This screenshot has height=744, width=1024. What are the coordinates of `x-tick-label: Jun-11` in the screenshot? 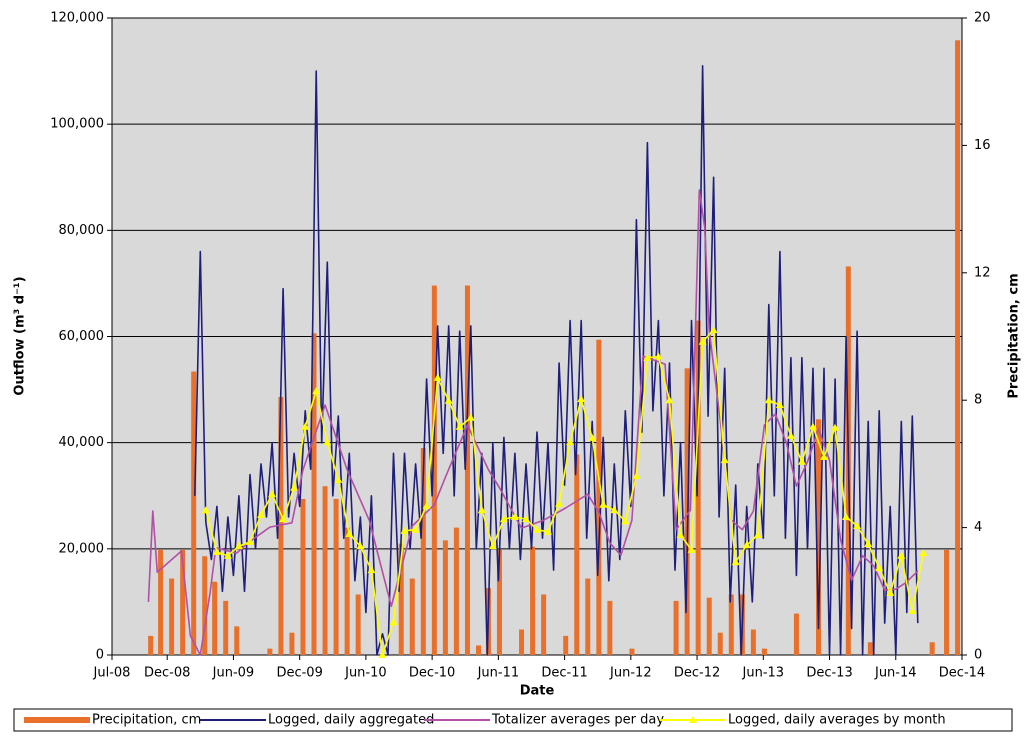 It's located at (498, 673).